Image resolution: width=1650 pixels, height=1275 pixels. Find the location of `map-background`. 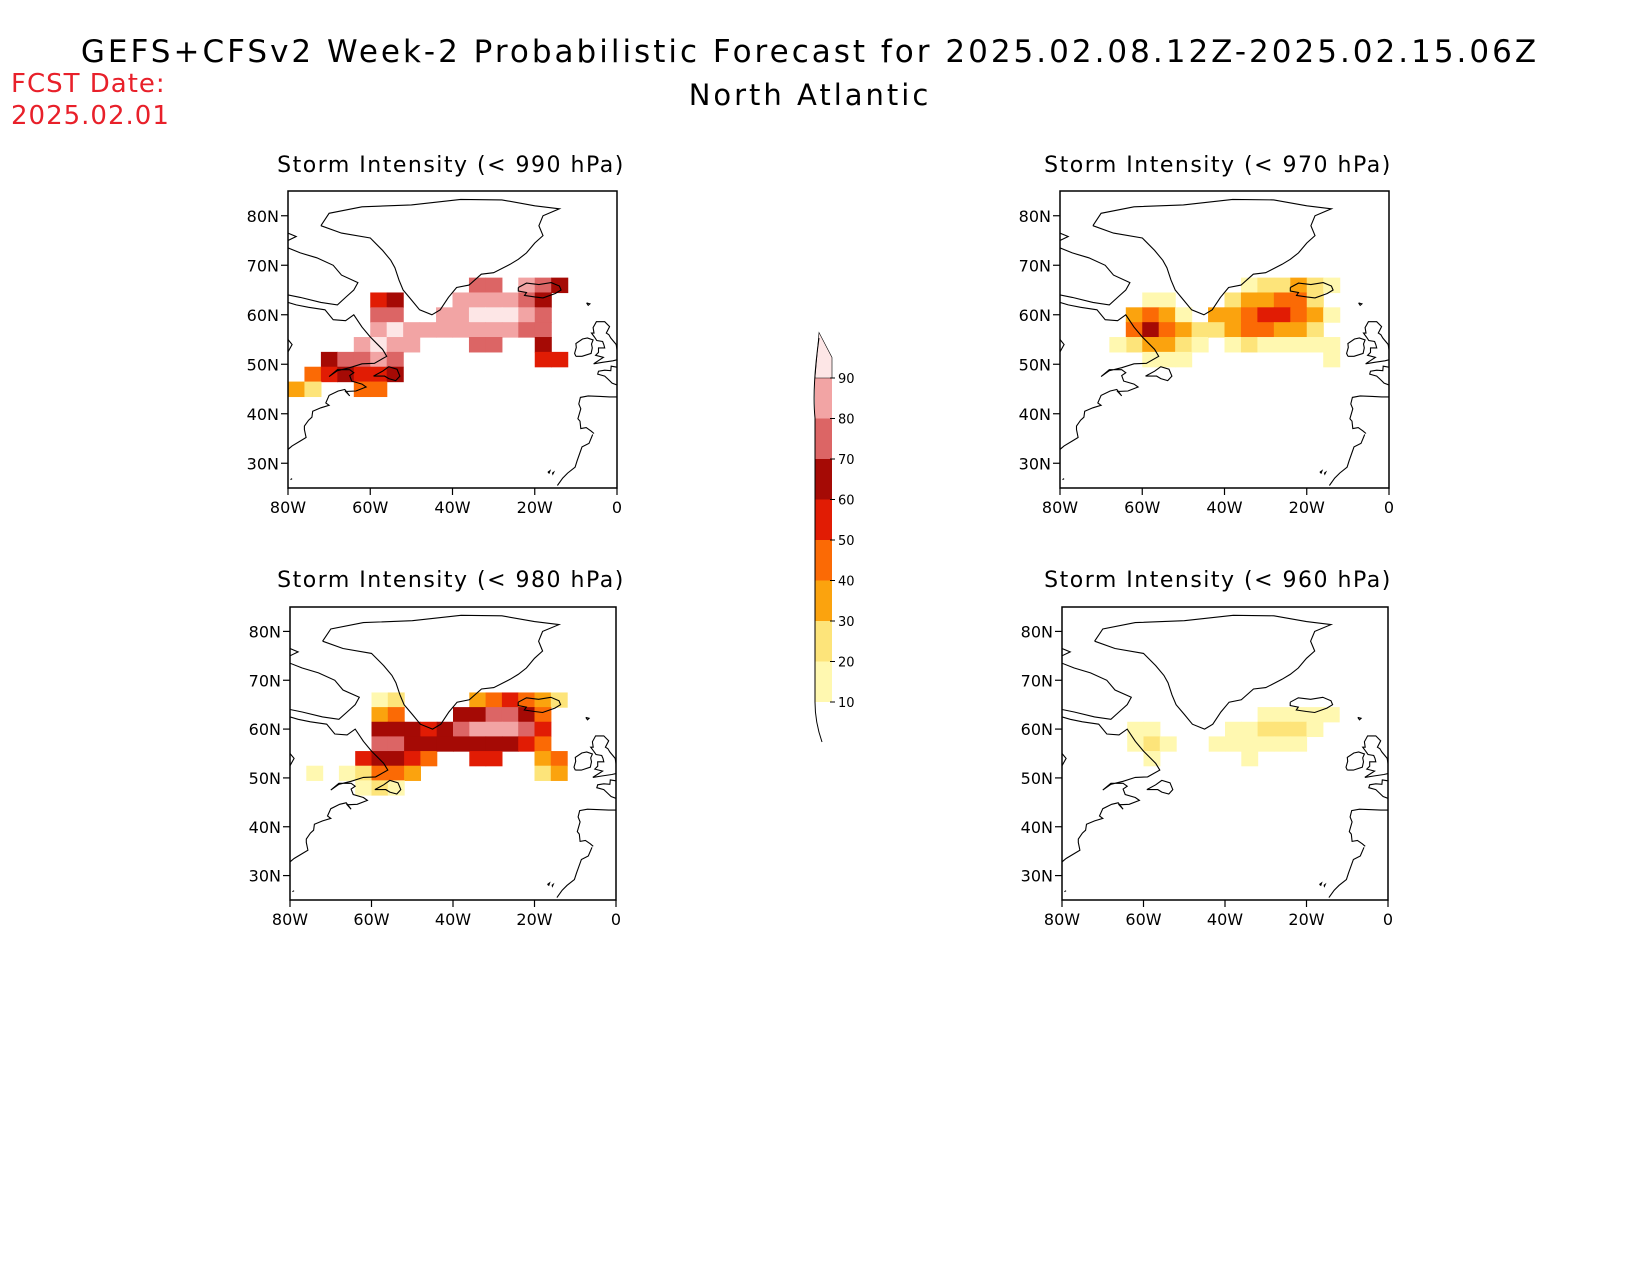

map-background is located at coordinates (1225, 753).